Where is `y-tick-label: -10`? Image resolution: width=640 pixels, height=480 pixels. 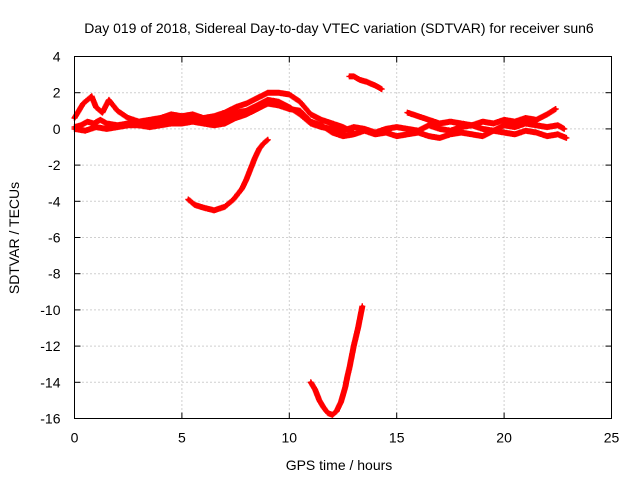
y-tick-label: -10 is located at coordinates (50, 310).